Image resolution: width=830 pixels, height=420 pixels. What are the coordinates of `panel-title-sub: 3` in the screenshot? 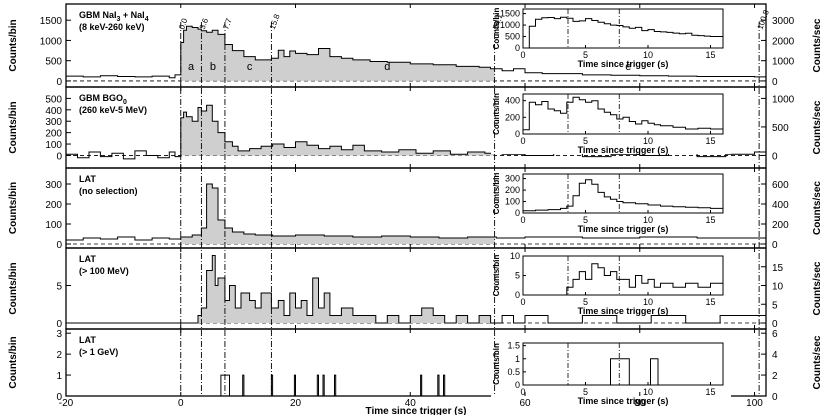 It's located at (119, 19).